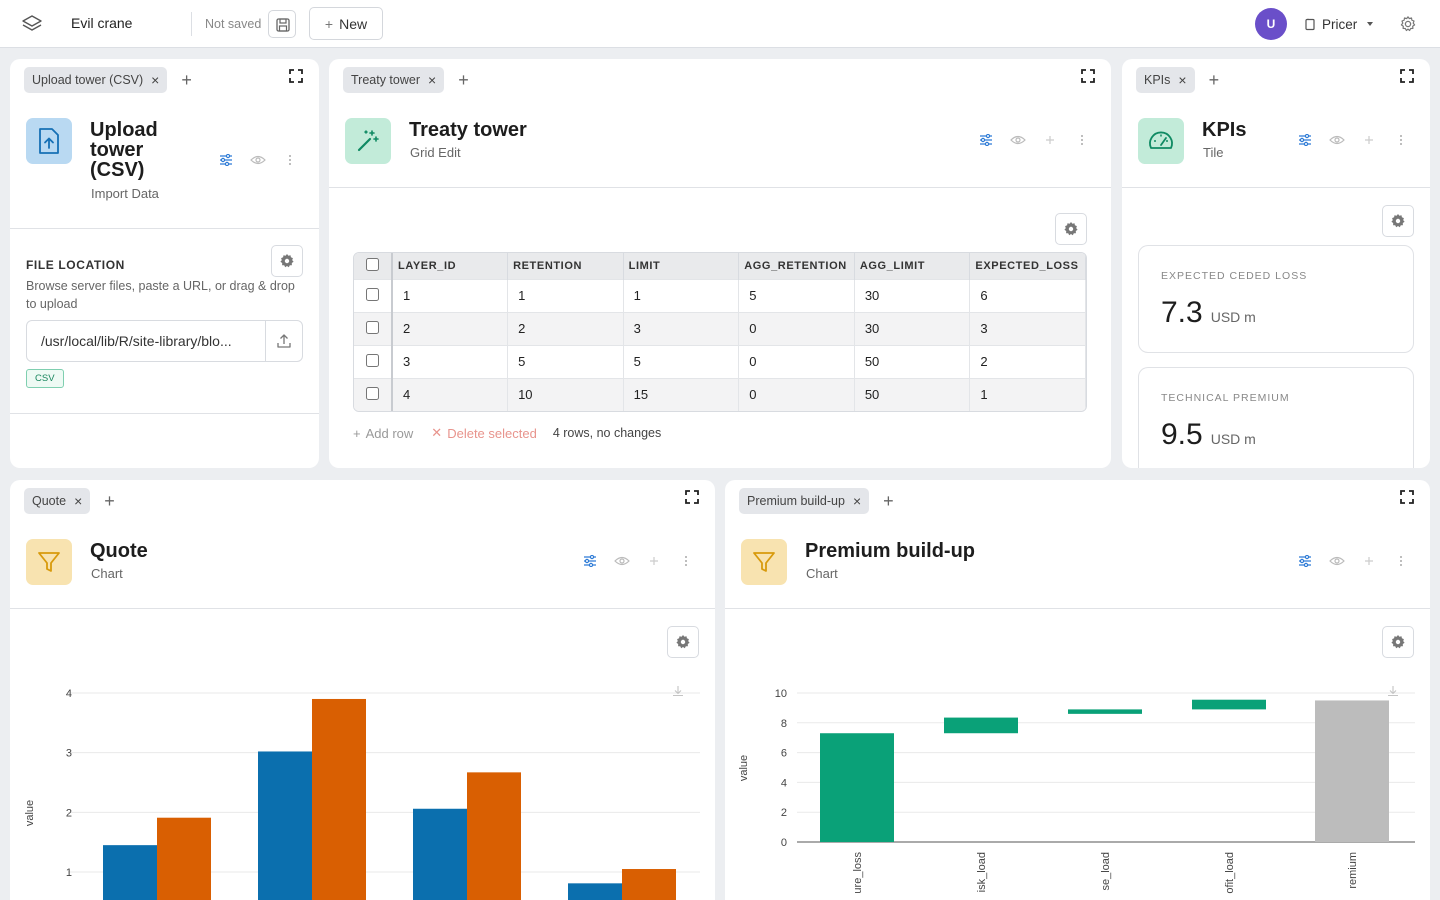 The width and height of the screenshot is (1440, 900). I want to click on tab-upload-tower: Upload tower (CSV) ×, so click(96, 80).